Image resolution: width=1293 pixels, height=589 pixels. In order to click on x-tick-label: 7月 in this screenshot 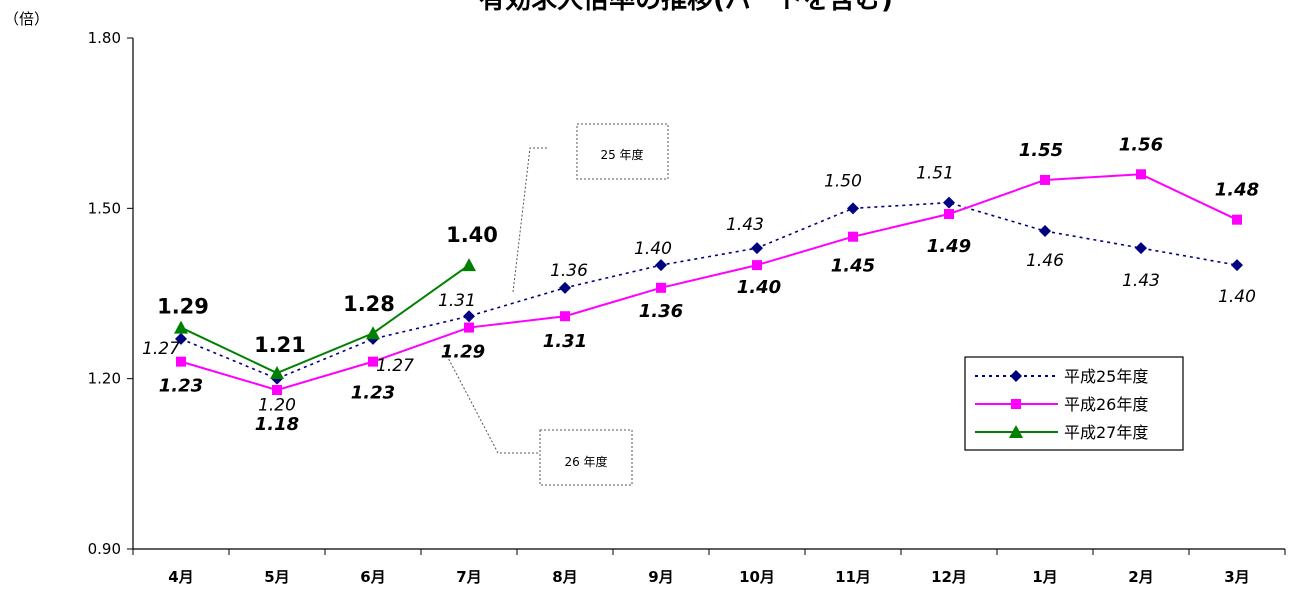, I will do `click(468, 577)`.